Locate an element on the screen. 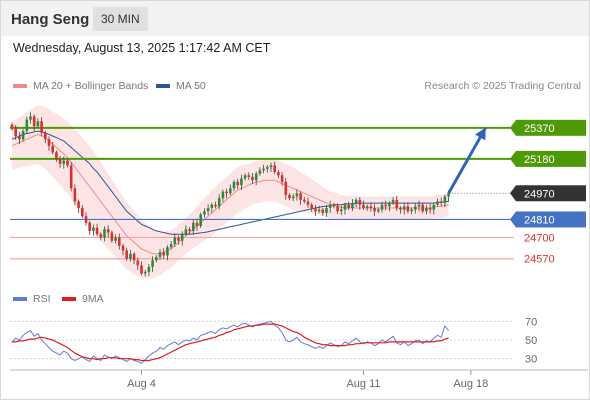  legend-ma20-label: MA 20 + Bollinger Bands is located at coordinates (91, 86).